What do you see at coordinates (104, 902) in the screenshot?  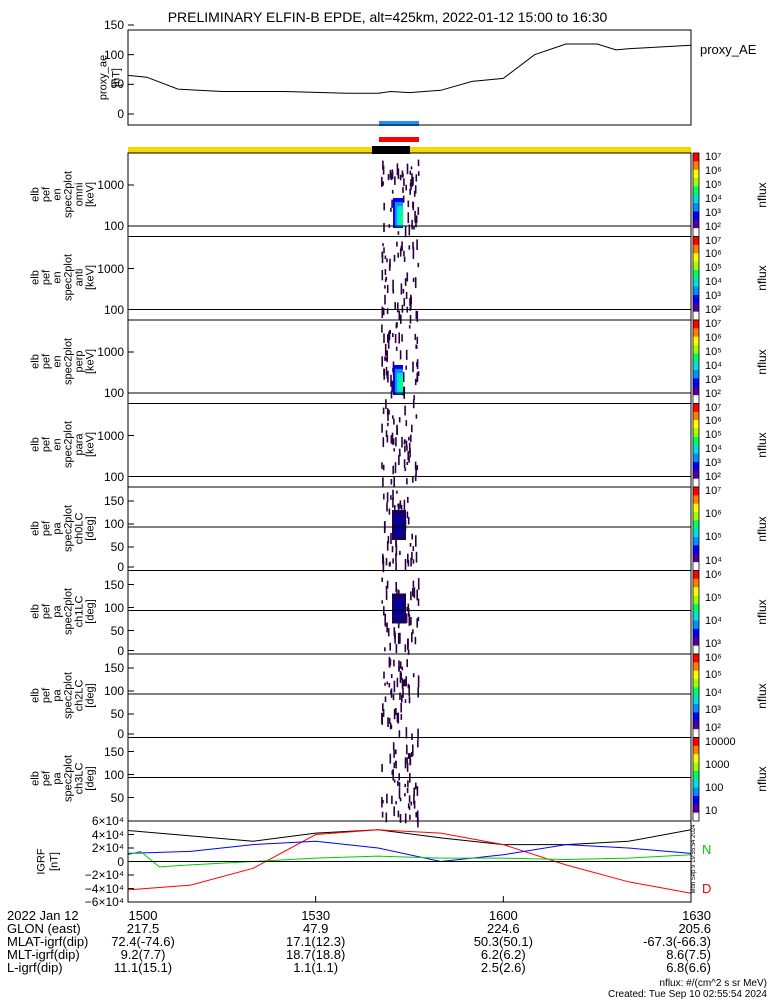 I see `igrf-ytick-label: −6×10⁴` at bounding box center [104, 902].